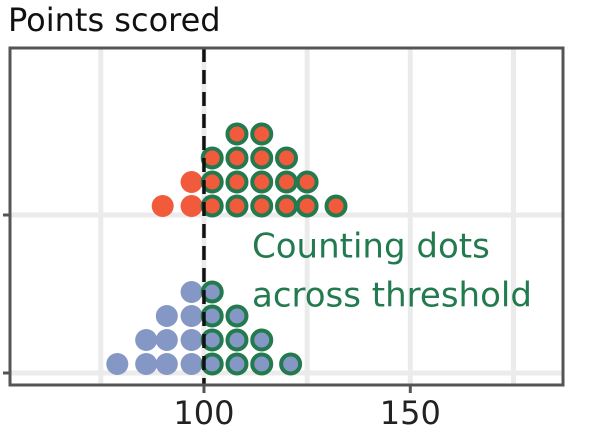 This screenshot has height=436, width=600. What do you see at coordinates (410, 413) in the screenshot?
I see `x-tick-label: 150` at bounding box center [410, 413].